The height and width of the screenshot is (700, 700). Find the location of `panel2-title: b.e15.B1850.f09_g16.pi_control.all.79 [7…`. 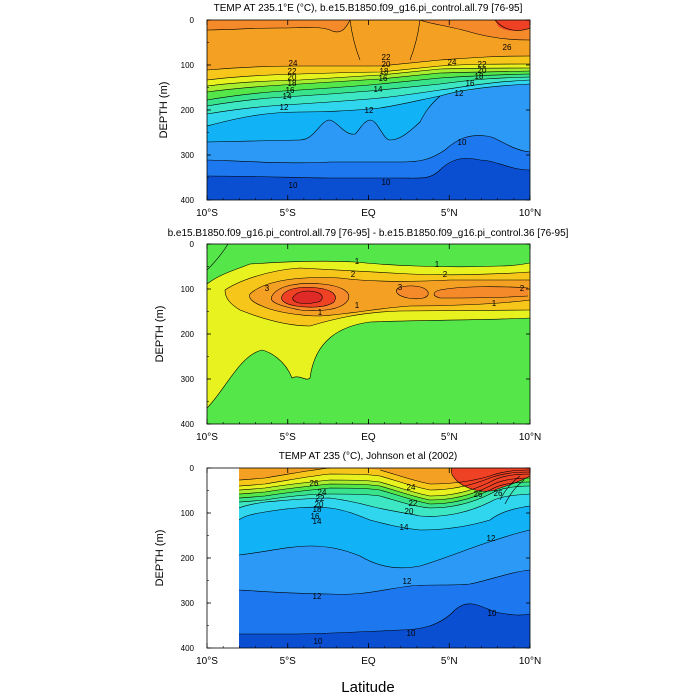

panel2-title: b.e15.B1850.f09_g16.pi_control.all.79 [7… is located at coordinates (368, 233).